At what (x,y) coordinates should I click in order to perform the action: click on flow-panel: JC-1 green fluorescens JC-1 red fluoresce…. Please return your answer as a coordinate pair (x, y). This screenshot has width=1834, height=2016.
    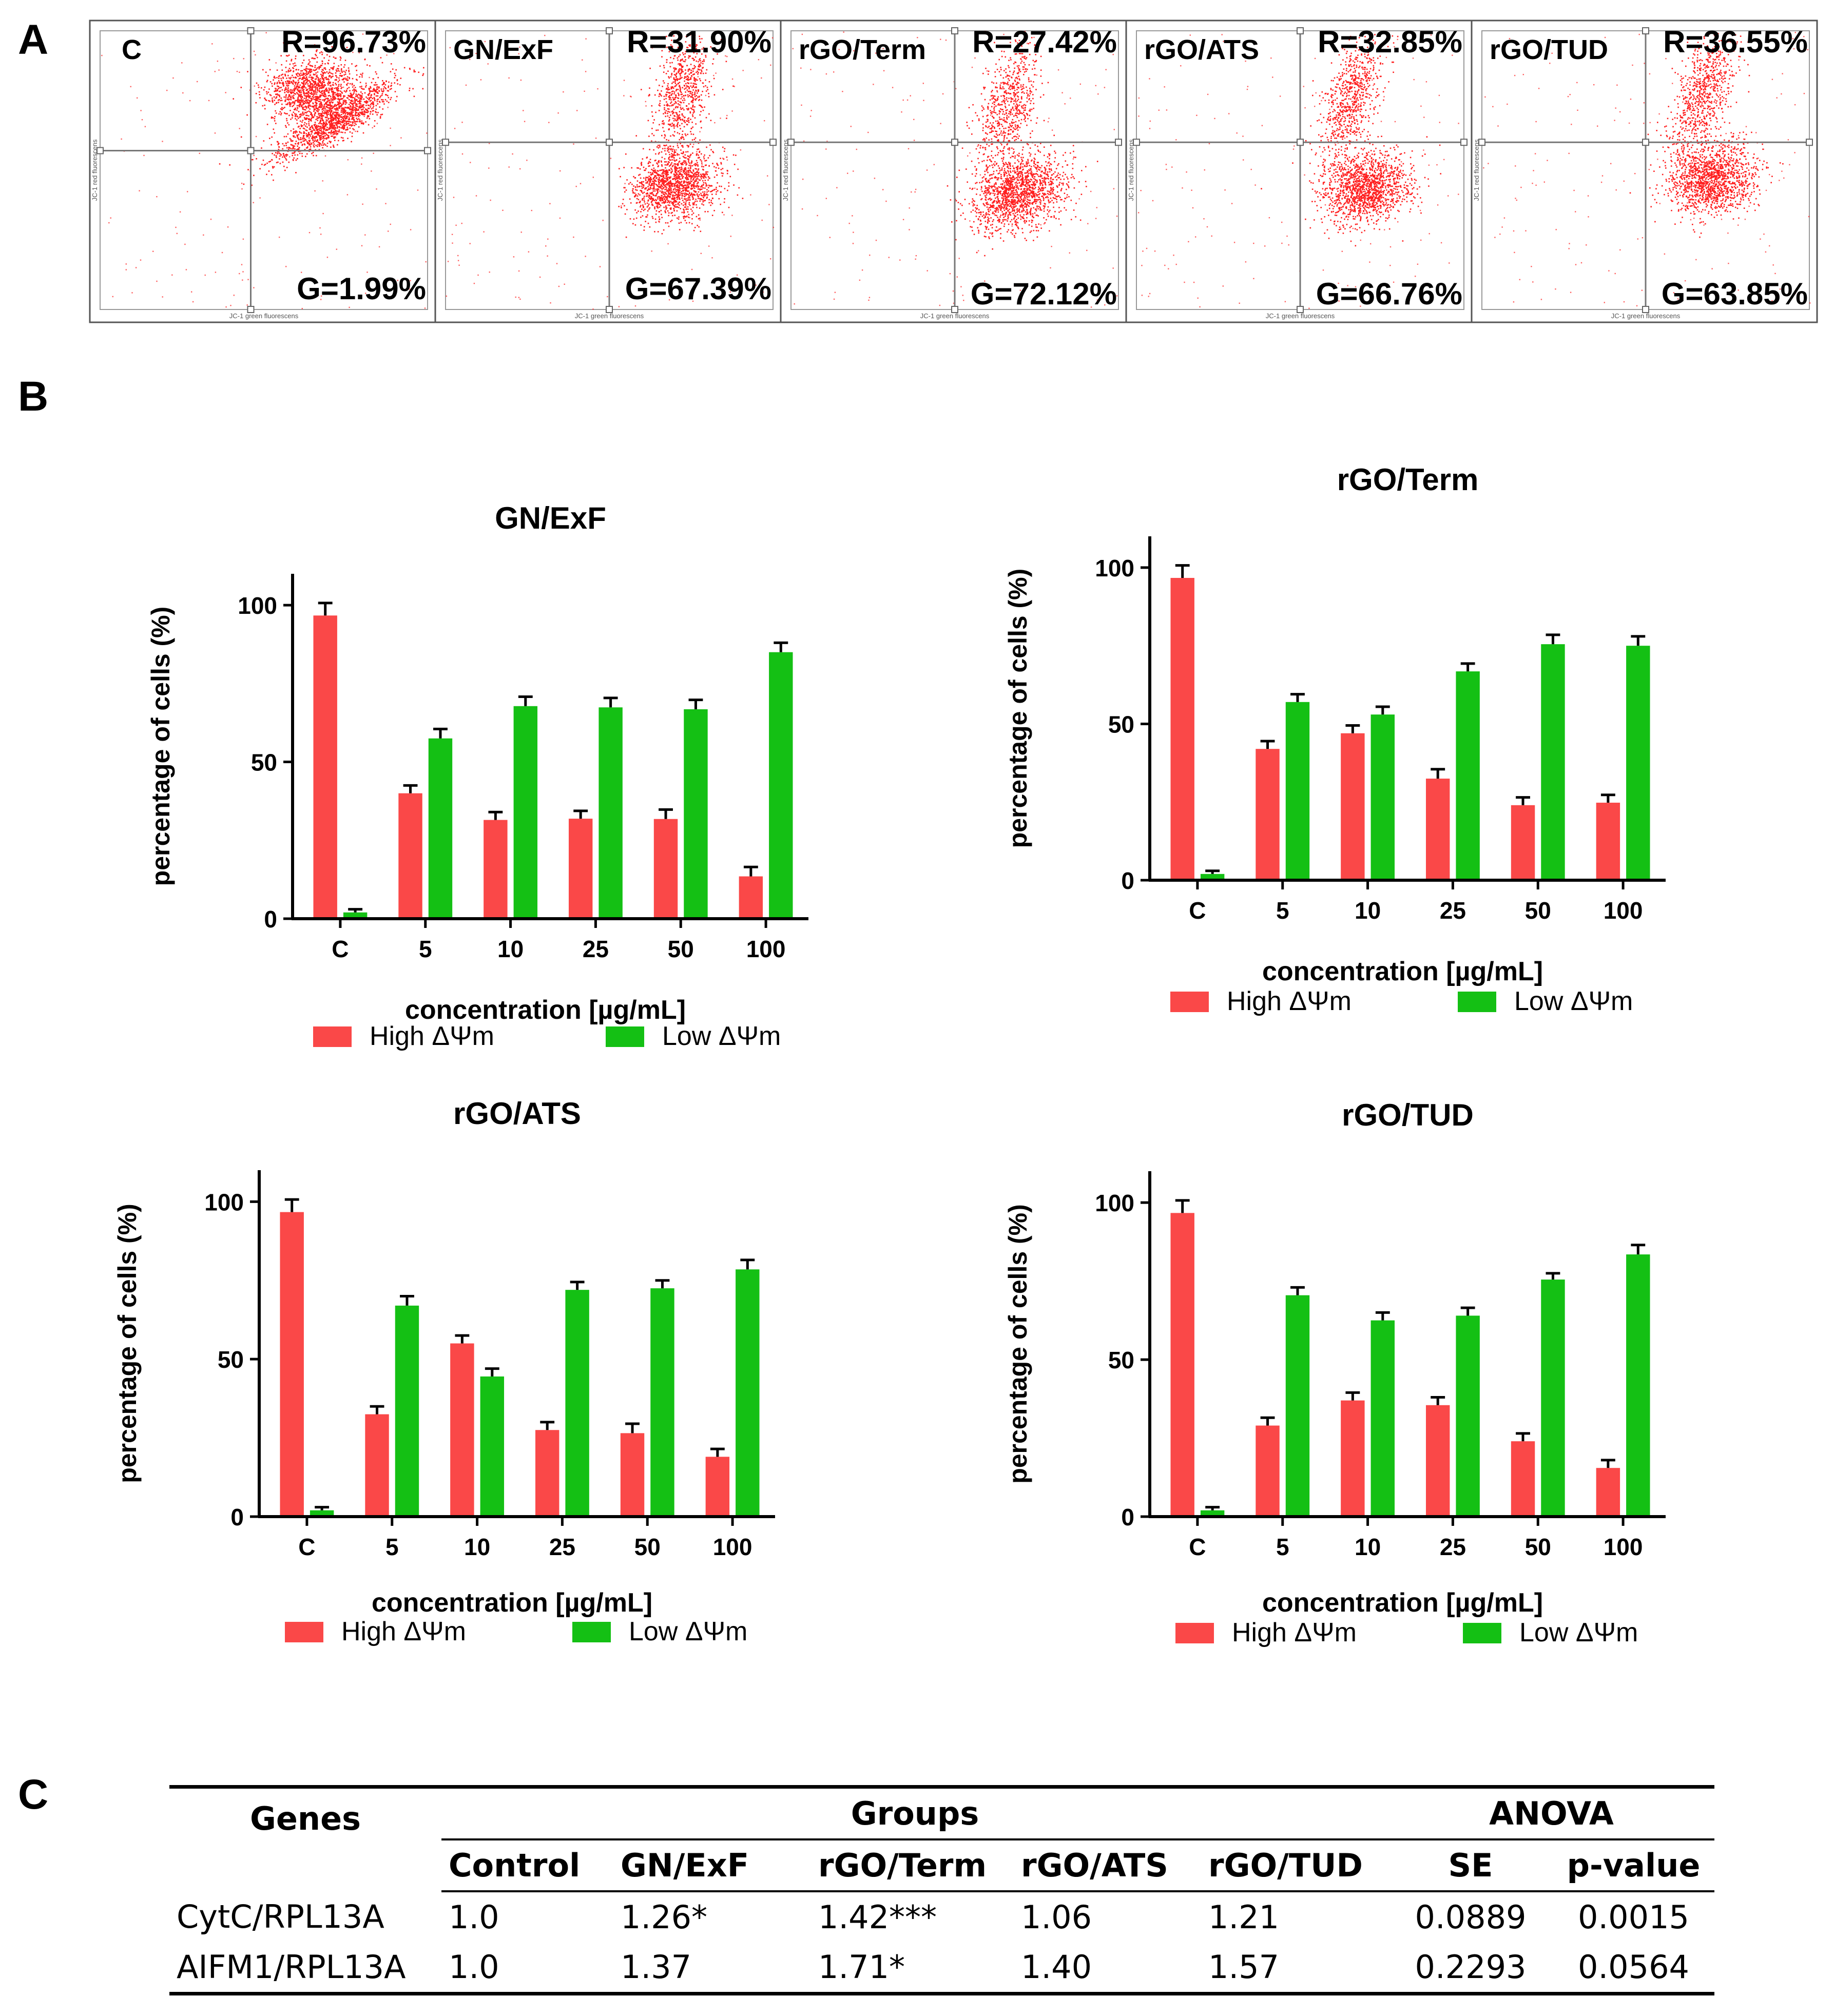
    Looking at the image, I should click on (953, 171).